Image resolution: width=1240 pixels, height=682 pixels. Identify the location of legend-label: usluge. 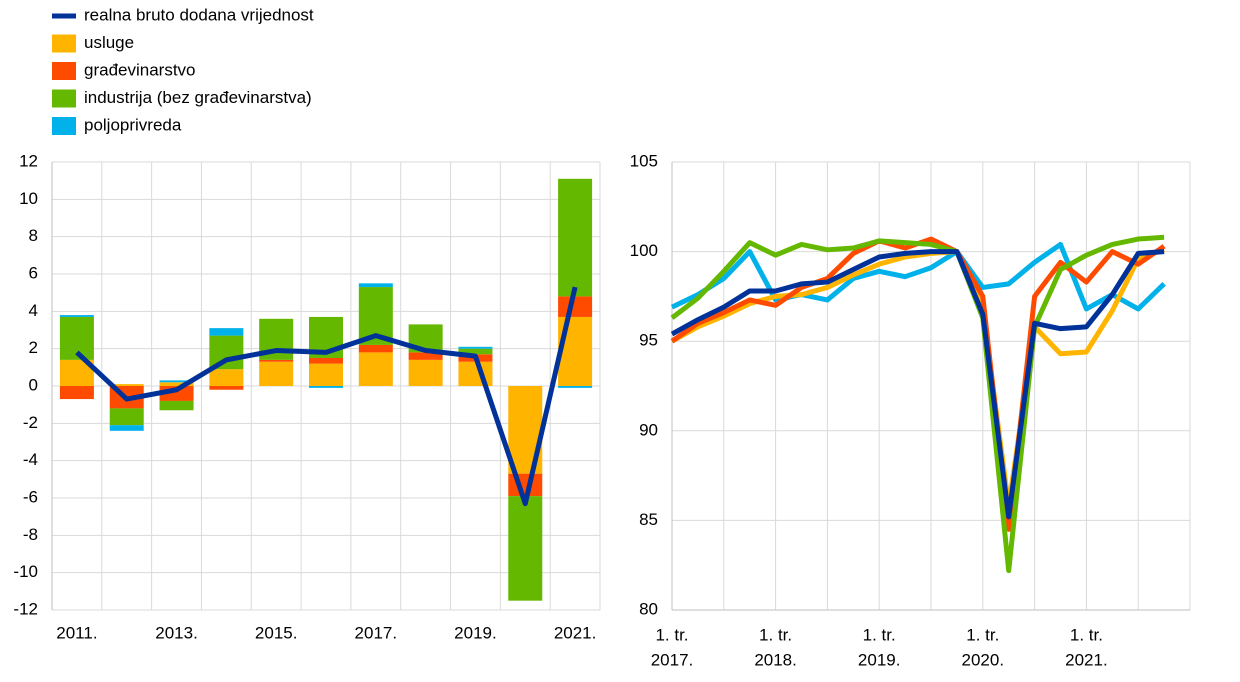
(109, 42).